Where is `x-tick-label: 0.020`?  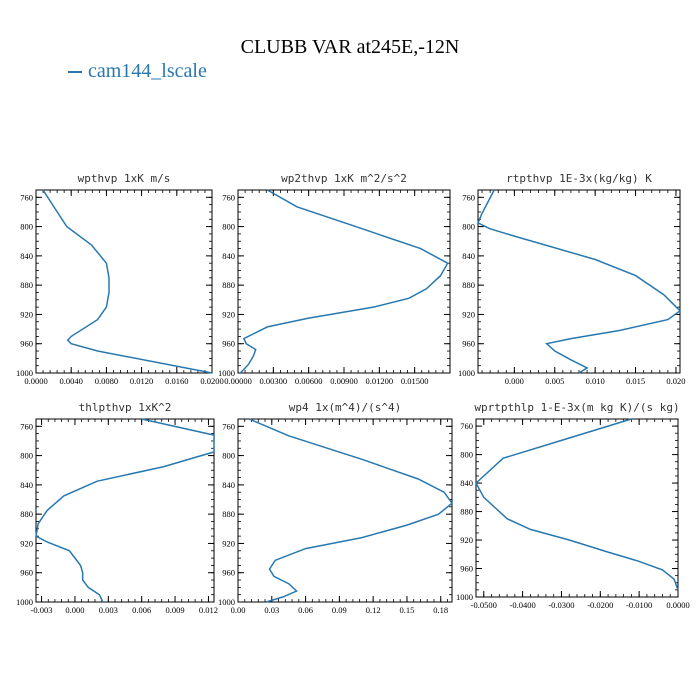
x-tick-label: 0.020 is located at coordinates (675, 381).